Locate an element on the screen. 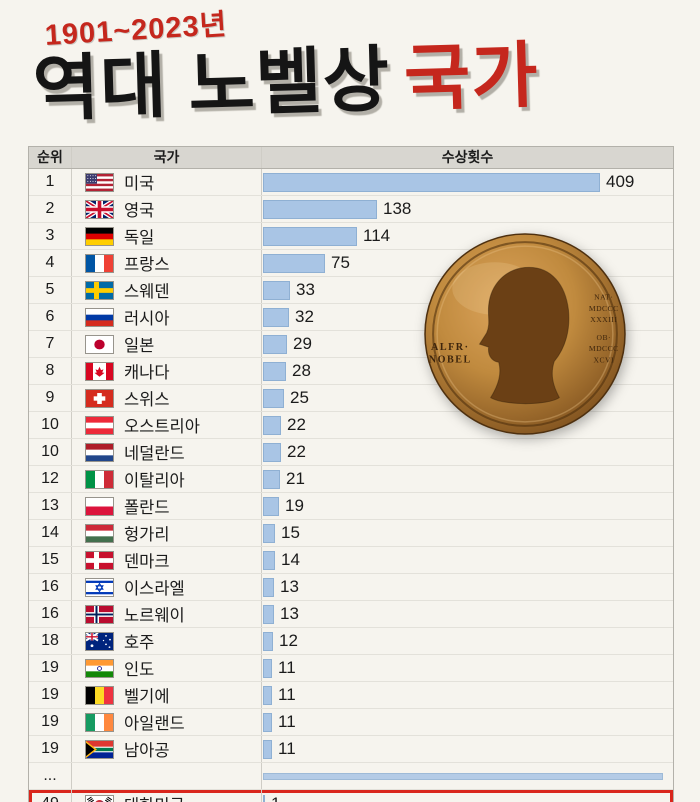 The image size is (700, 802). country-cell: 아일랜드 is located at coordinates (166, 722).